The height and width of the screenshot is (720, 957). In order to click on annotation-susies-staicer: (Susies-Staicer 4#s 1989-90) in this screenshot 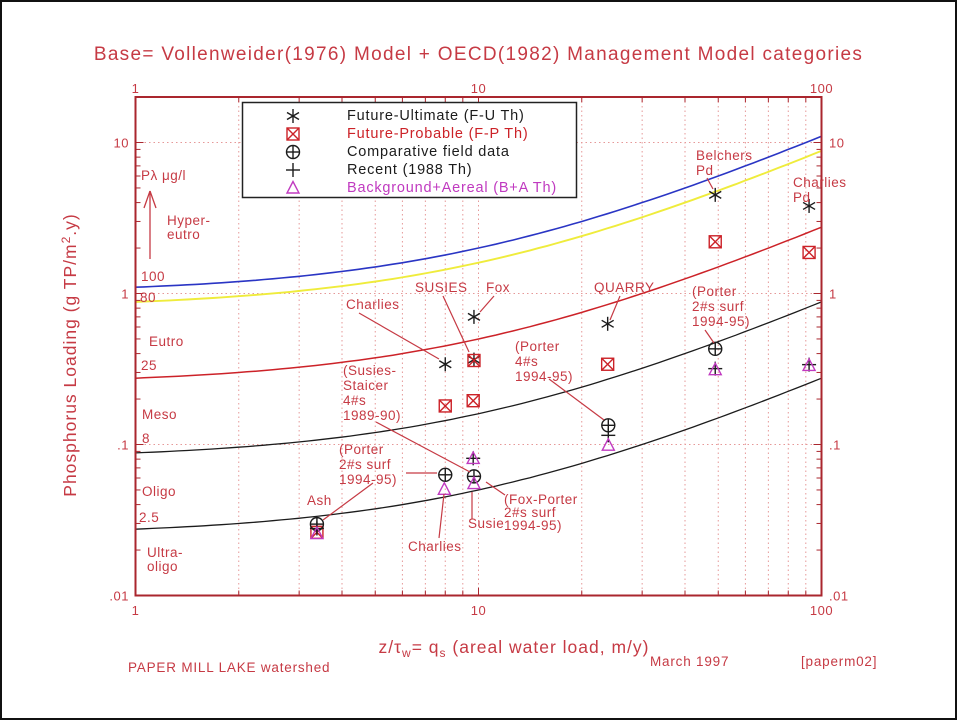, I will do `click(372, 393)`.